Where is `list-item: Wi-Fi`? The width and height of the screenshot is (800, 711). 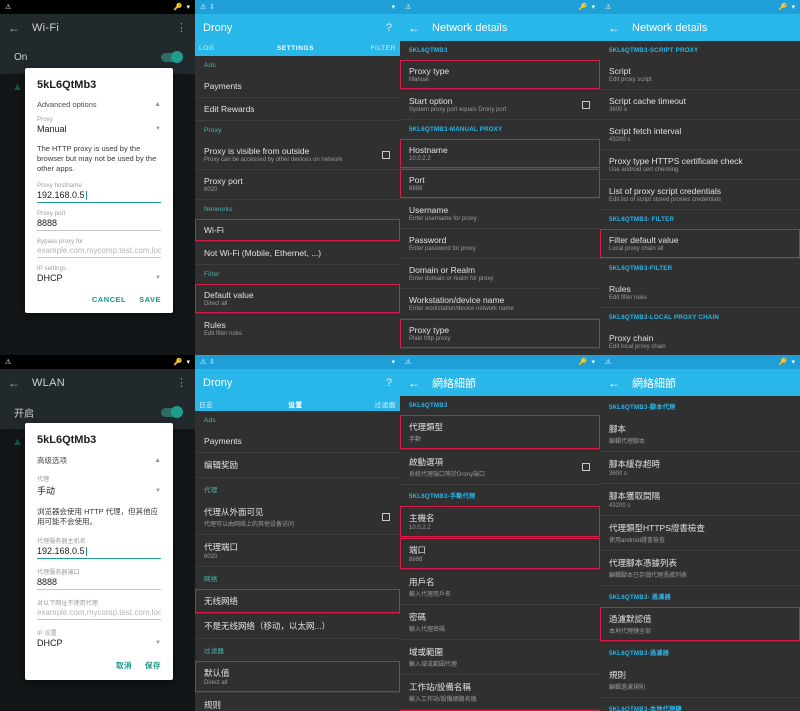
list-item: Wi-Fi is located at coordinates (297, 230).